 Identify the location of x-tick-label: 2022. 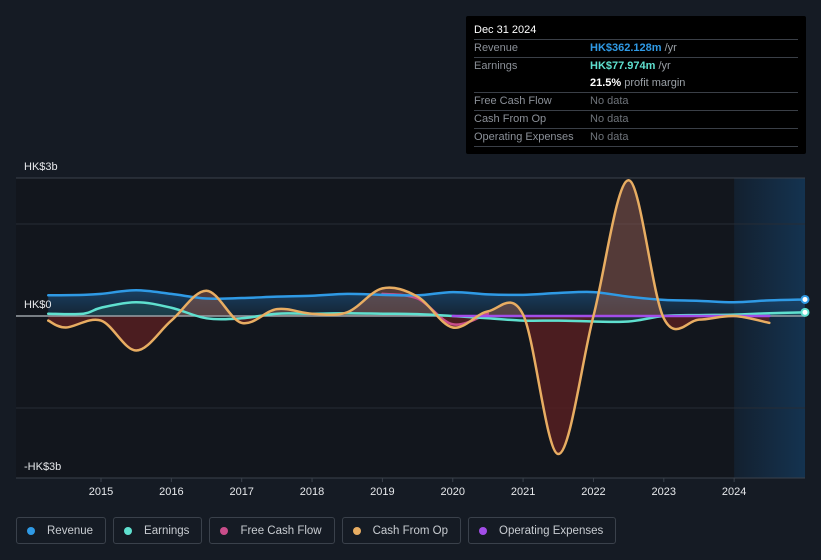
(593, 492).